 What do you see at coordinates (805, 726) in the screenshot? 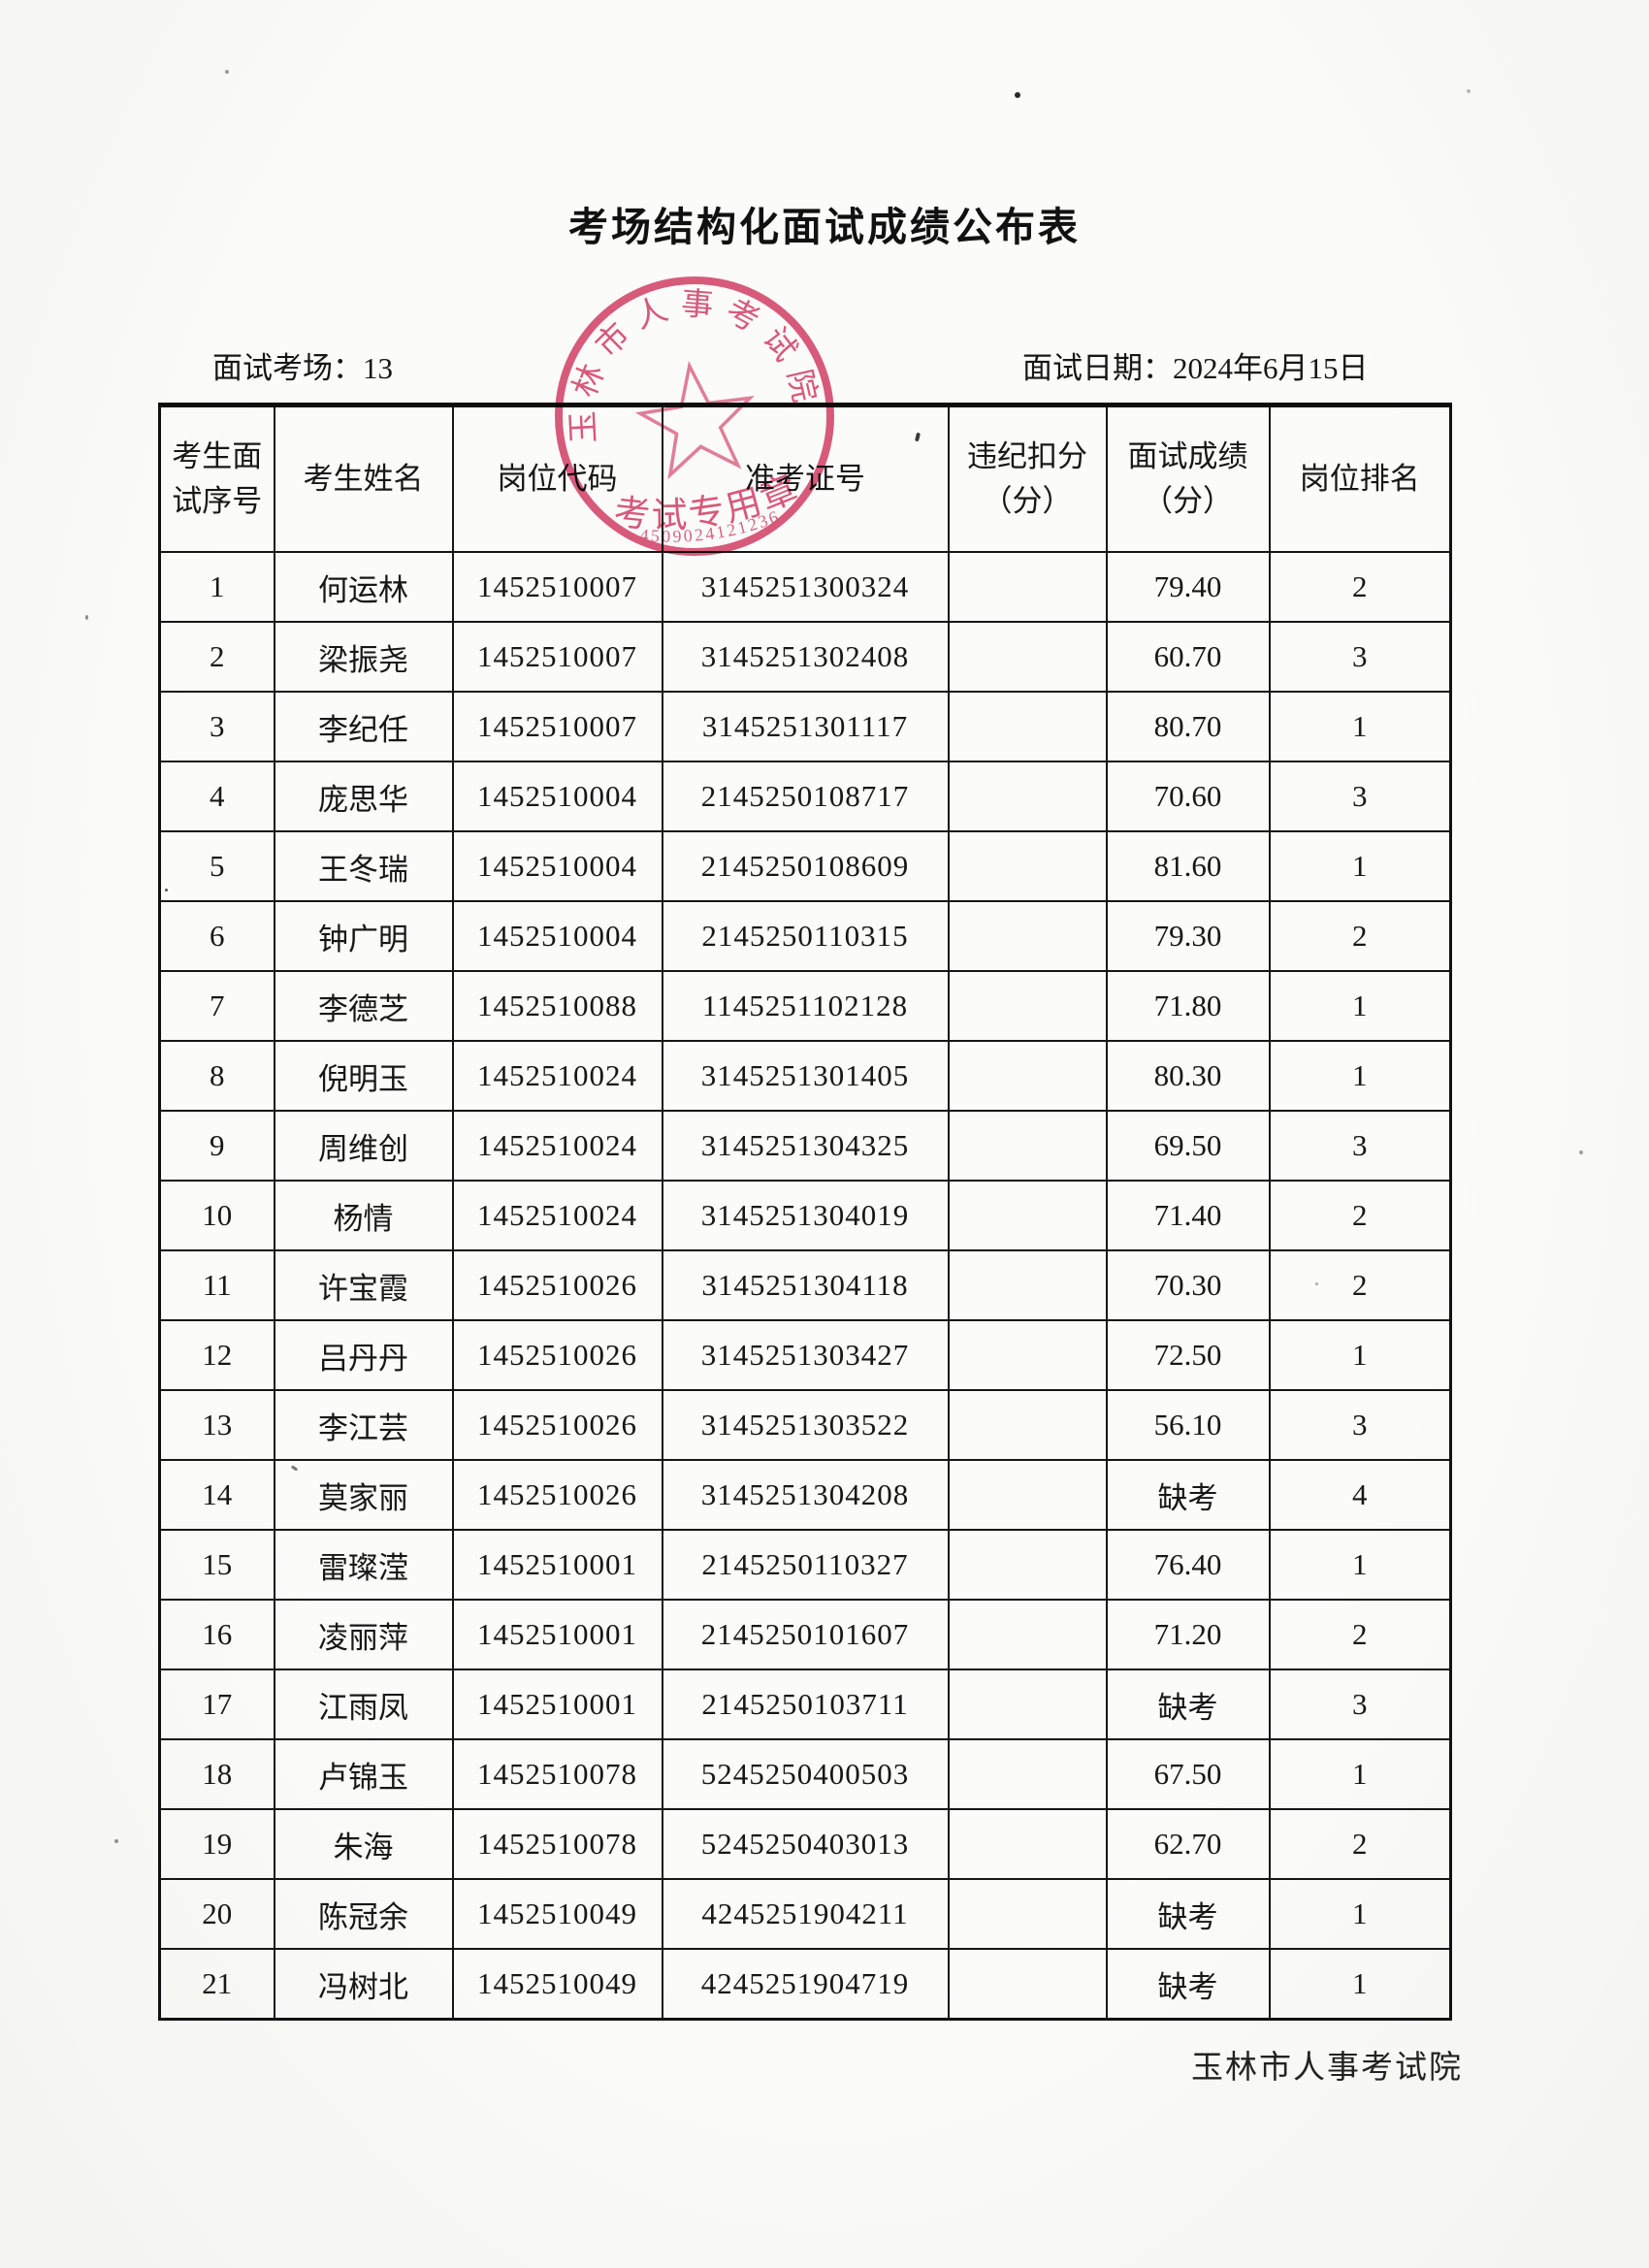
I see `table-row: 3 李纪任 1452510007 3145251301117 80.70 1` at bounding box center [805, 726].